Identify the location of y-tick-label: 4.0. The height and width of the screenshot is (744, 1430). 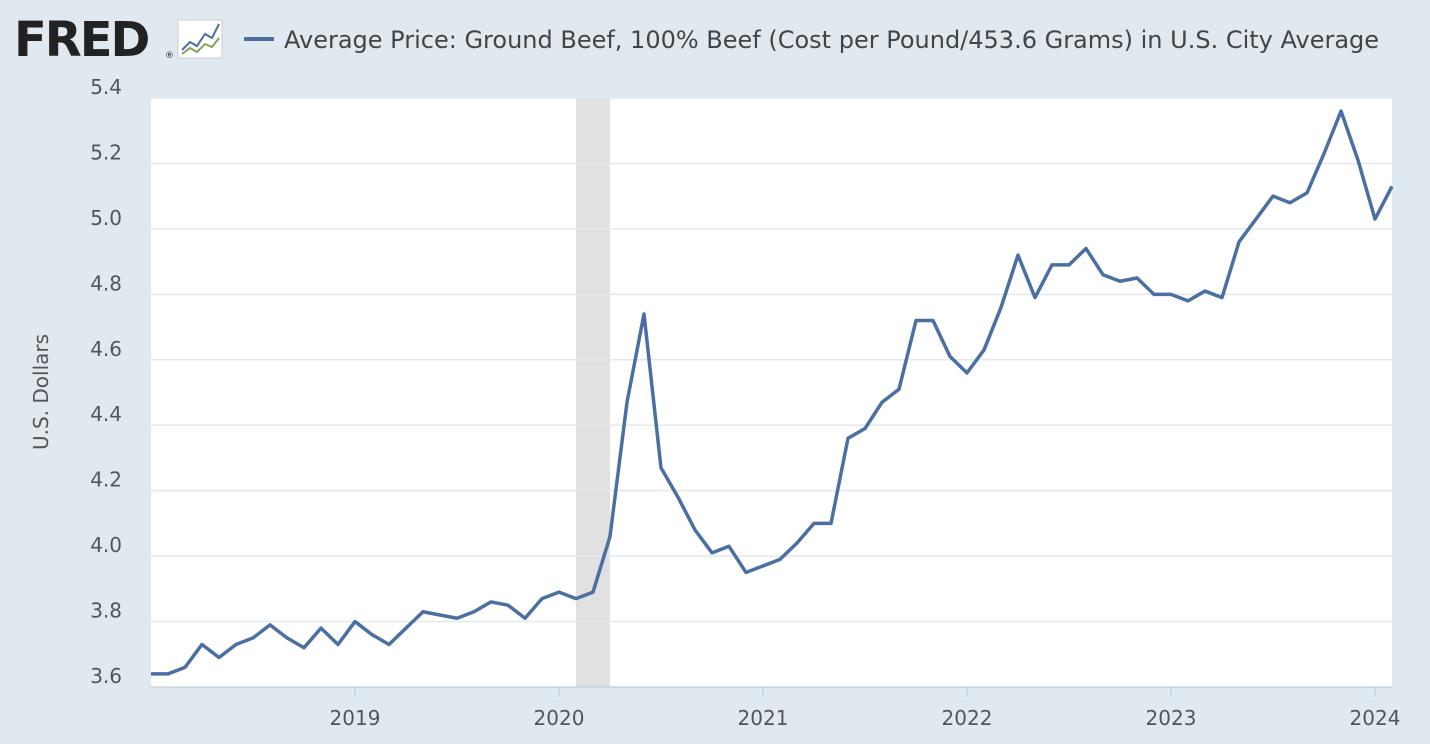
(106, 545).